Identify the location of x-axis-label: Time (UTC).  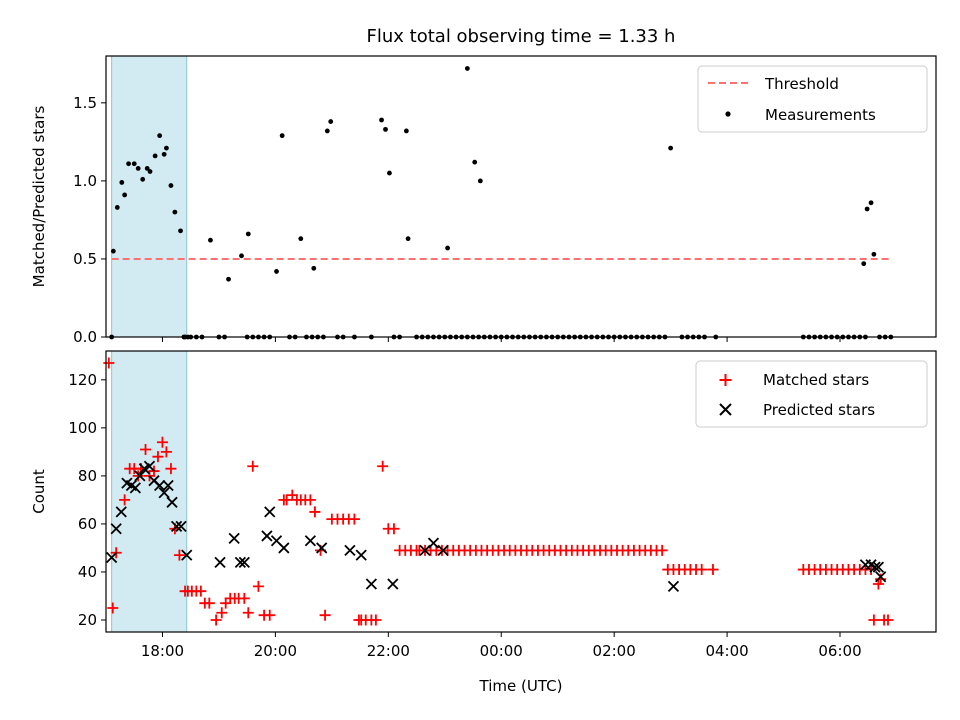
(521, 686).